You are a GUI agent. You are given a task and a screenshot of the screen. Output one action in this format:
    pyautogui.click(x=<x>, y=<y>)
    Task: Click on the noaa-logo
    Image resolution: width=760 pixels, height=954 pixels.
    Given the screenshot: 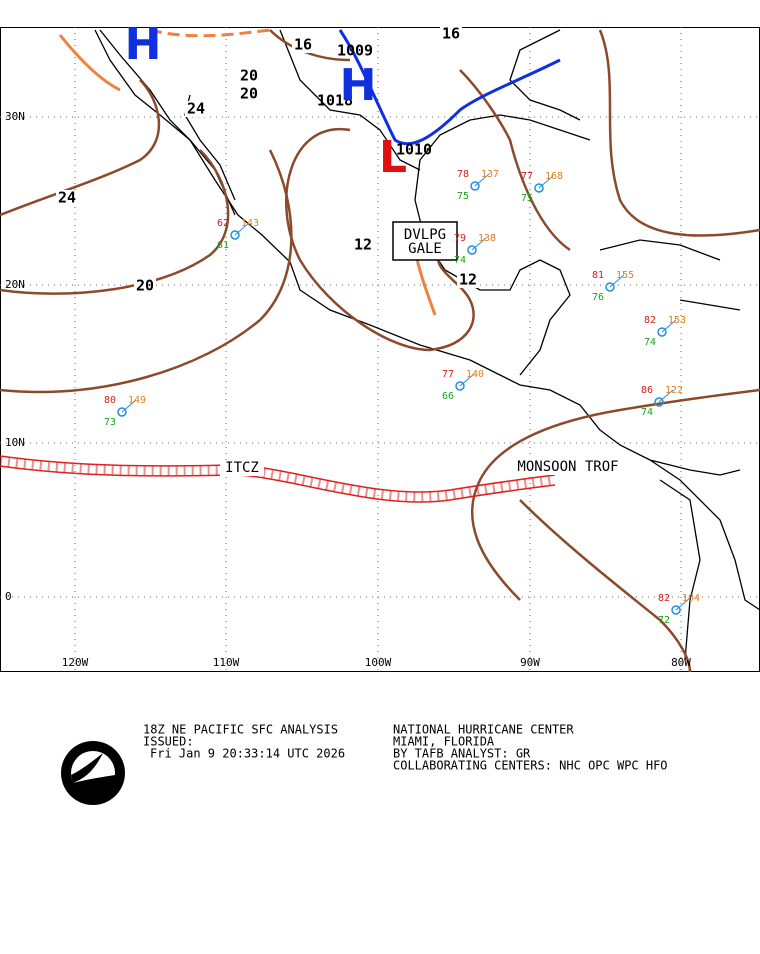 What is the action you would take?
    pyautogui.click(x=93, y=773)
    